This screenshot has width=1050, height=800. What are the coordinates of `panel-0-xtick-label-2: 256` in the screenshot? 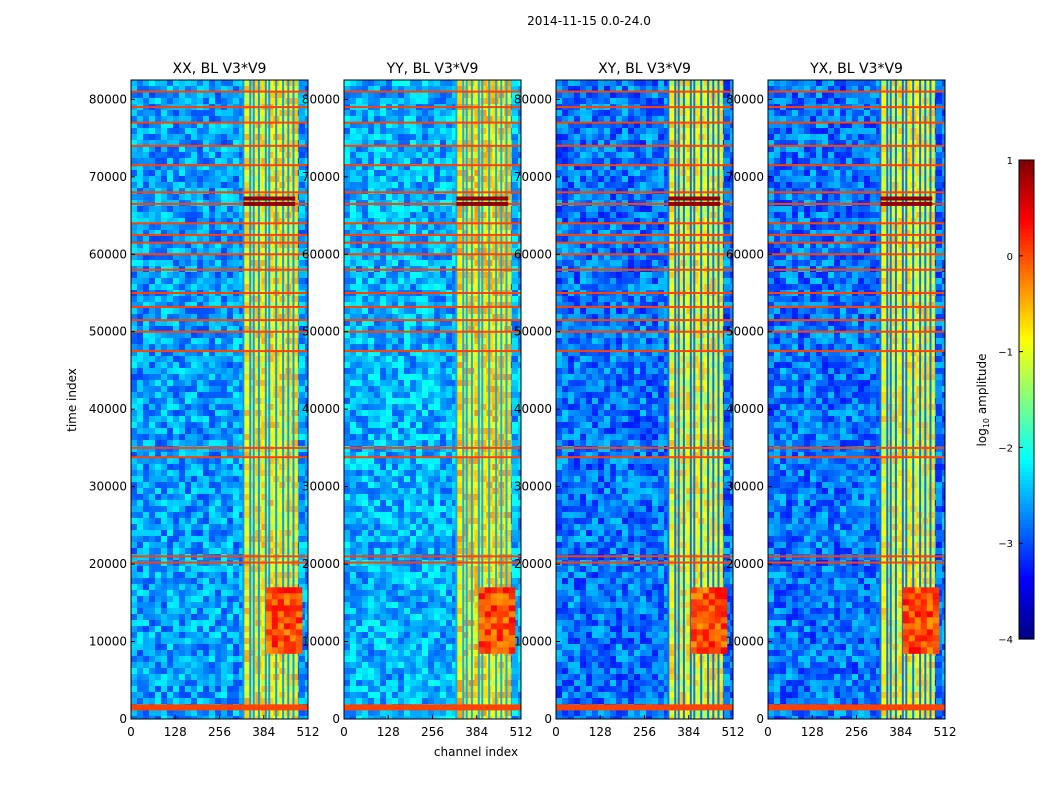 It's located at (219, 732).